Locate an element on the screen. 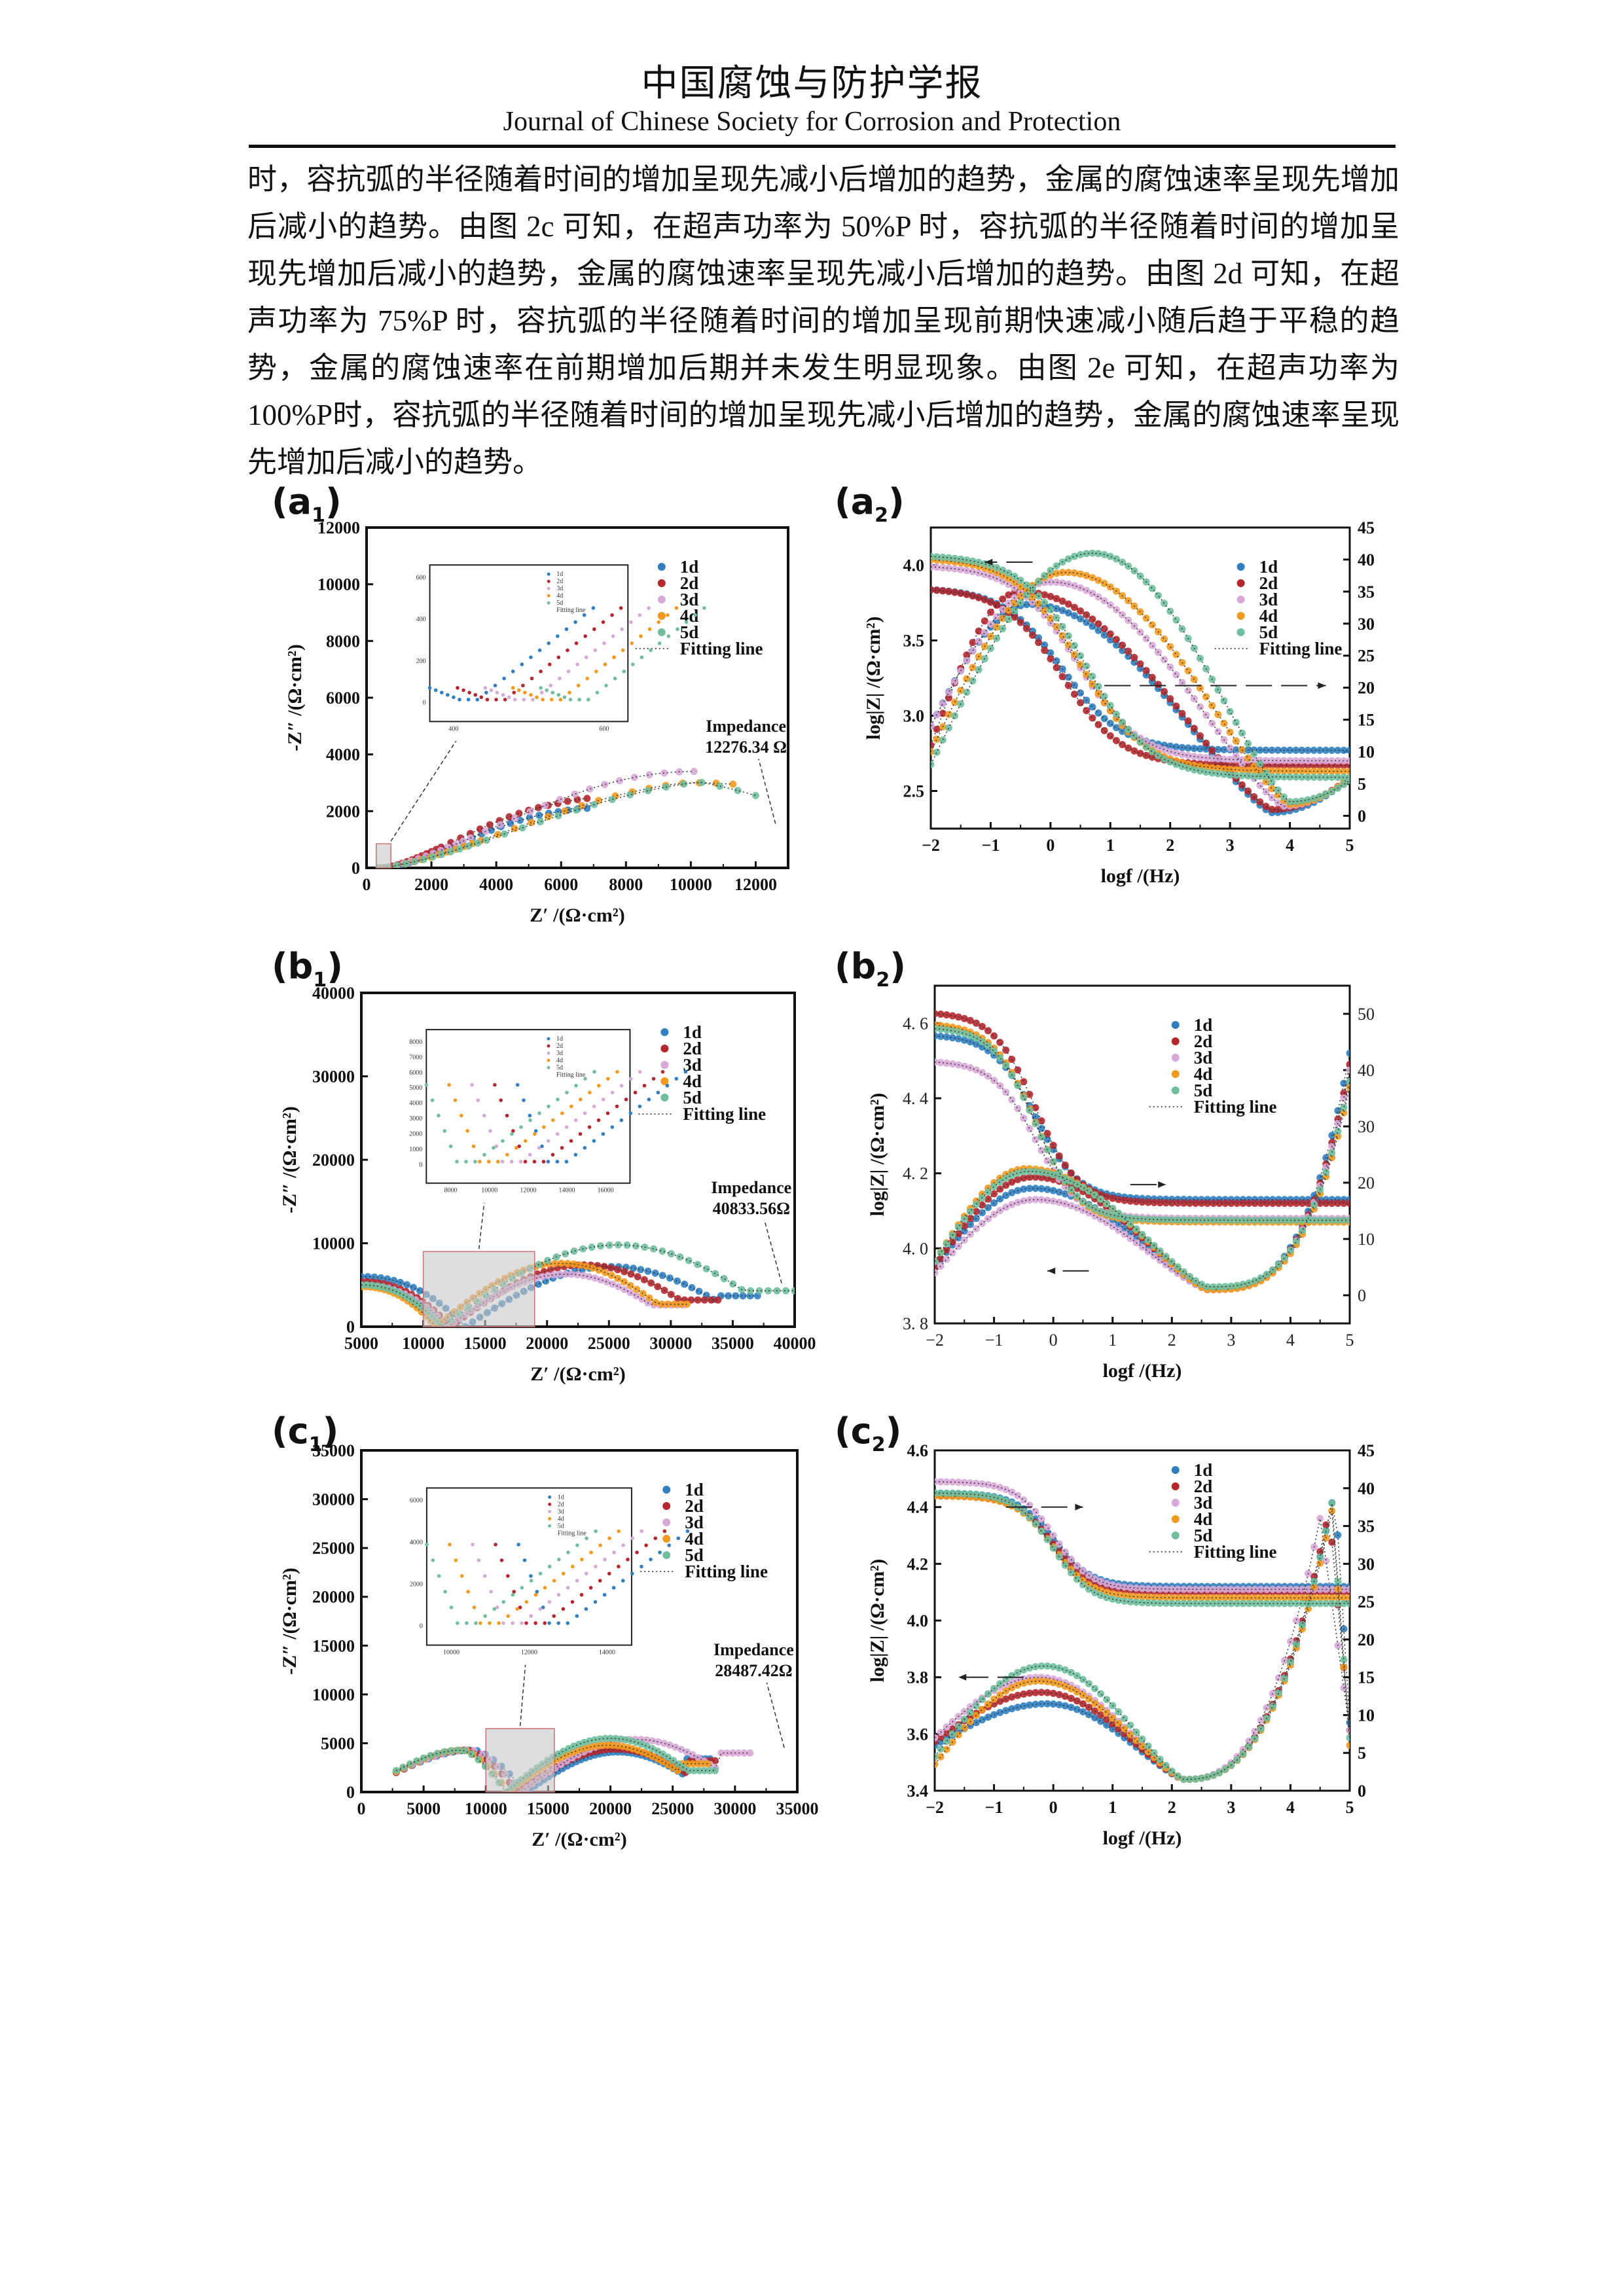 This screenshot has width=1624, height=2296. legend-label: 5d is located at coordinates (1203, 1535).